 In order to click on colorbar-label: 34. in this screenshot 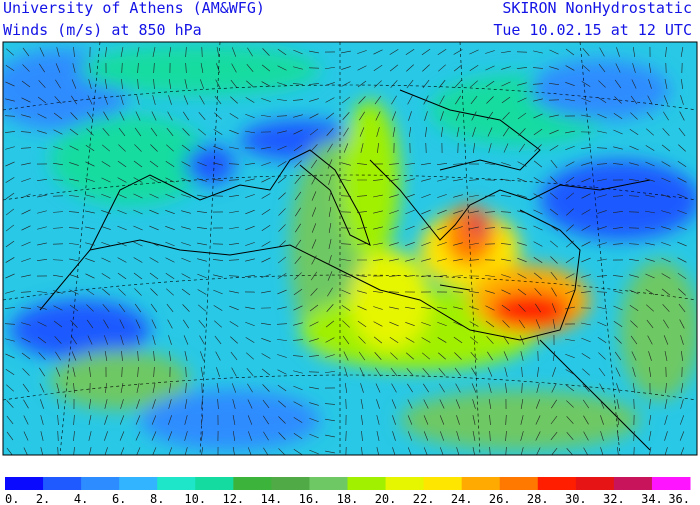, I will do `click(652, 498)`.